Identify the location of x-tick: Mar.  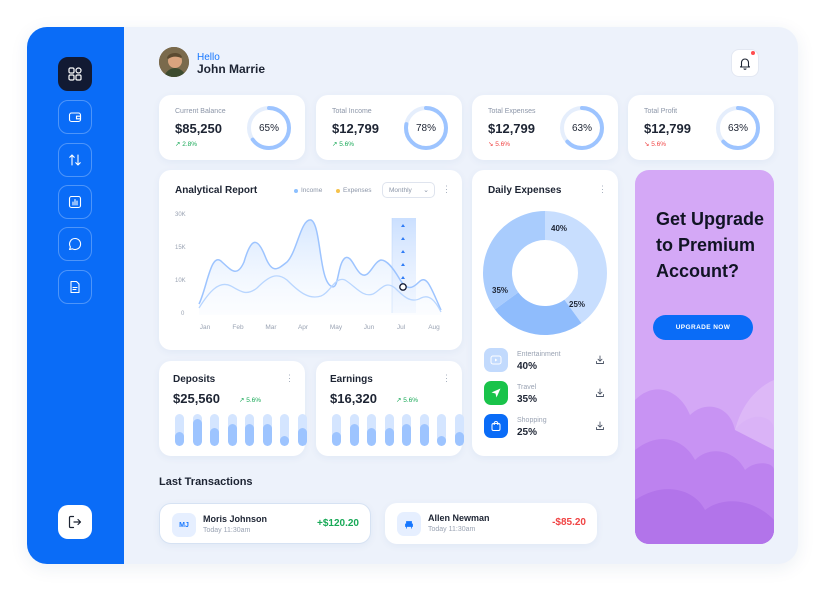
(271, 327).